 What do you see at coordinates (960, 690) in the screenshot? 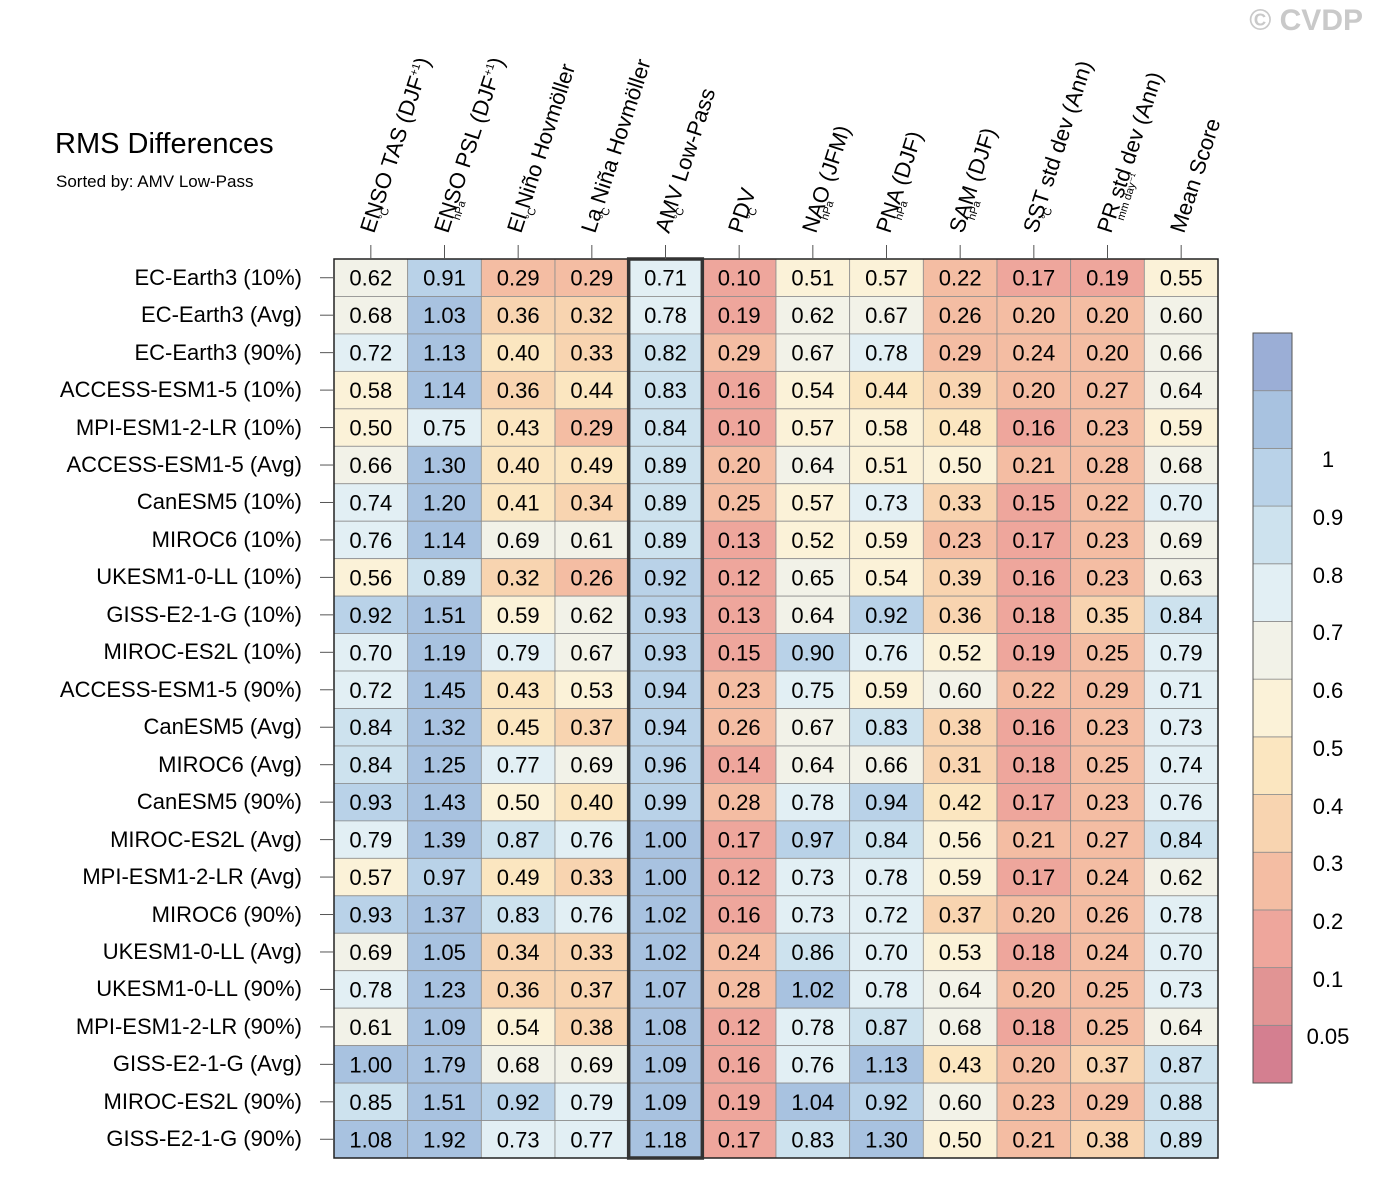
I see `cell-value-label: 0.60` at bounding box center [960, 690].